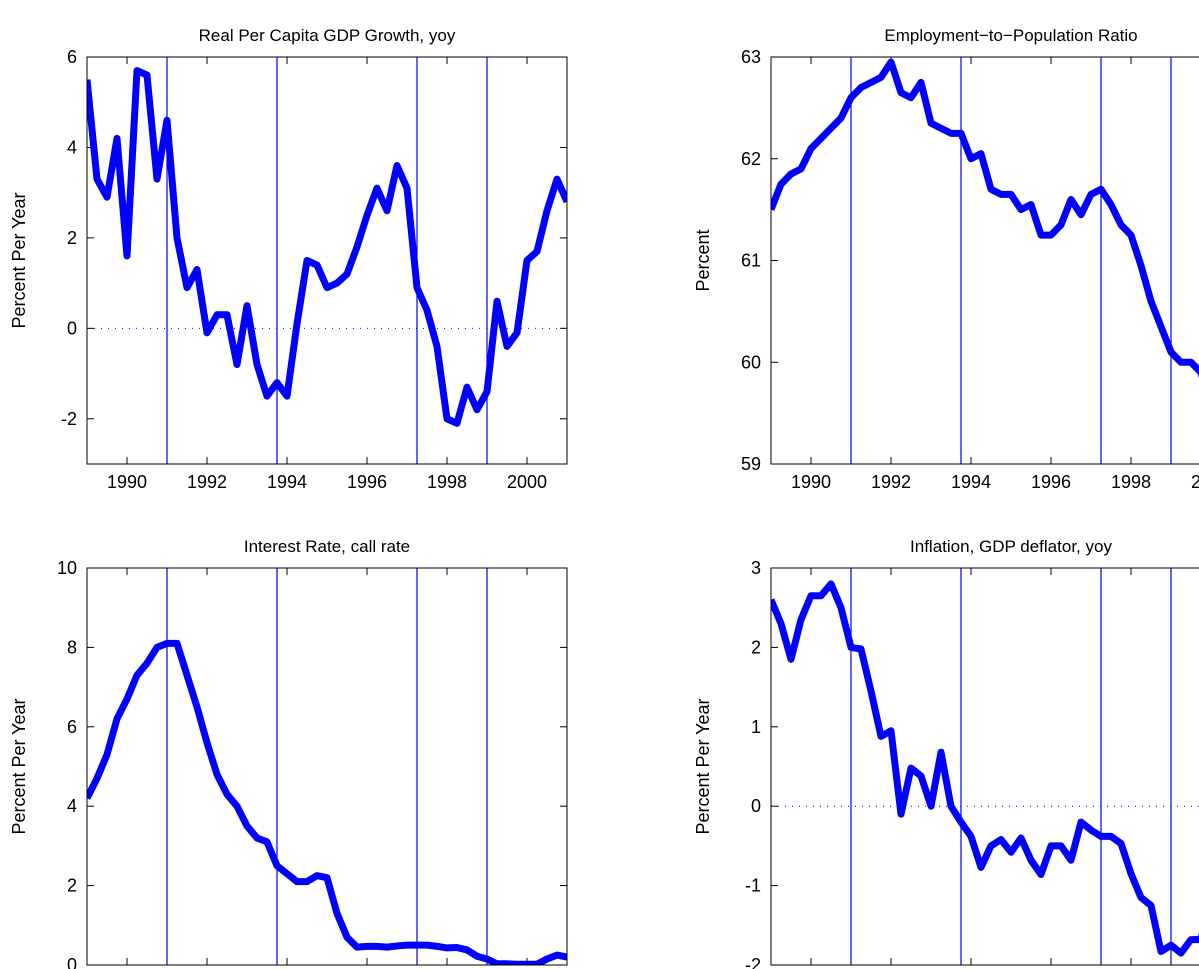 This screenshot has width=1199, height=969. Describe the element at coordinates (756, 568) in the screenshot. I see `y-tick-label: 3` at that location.